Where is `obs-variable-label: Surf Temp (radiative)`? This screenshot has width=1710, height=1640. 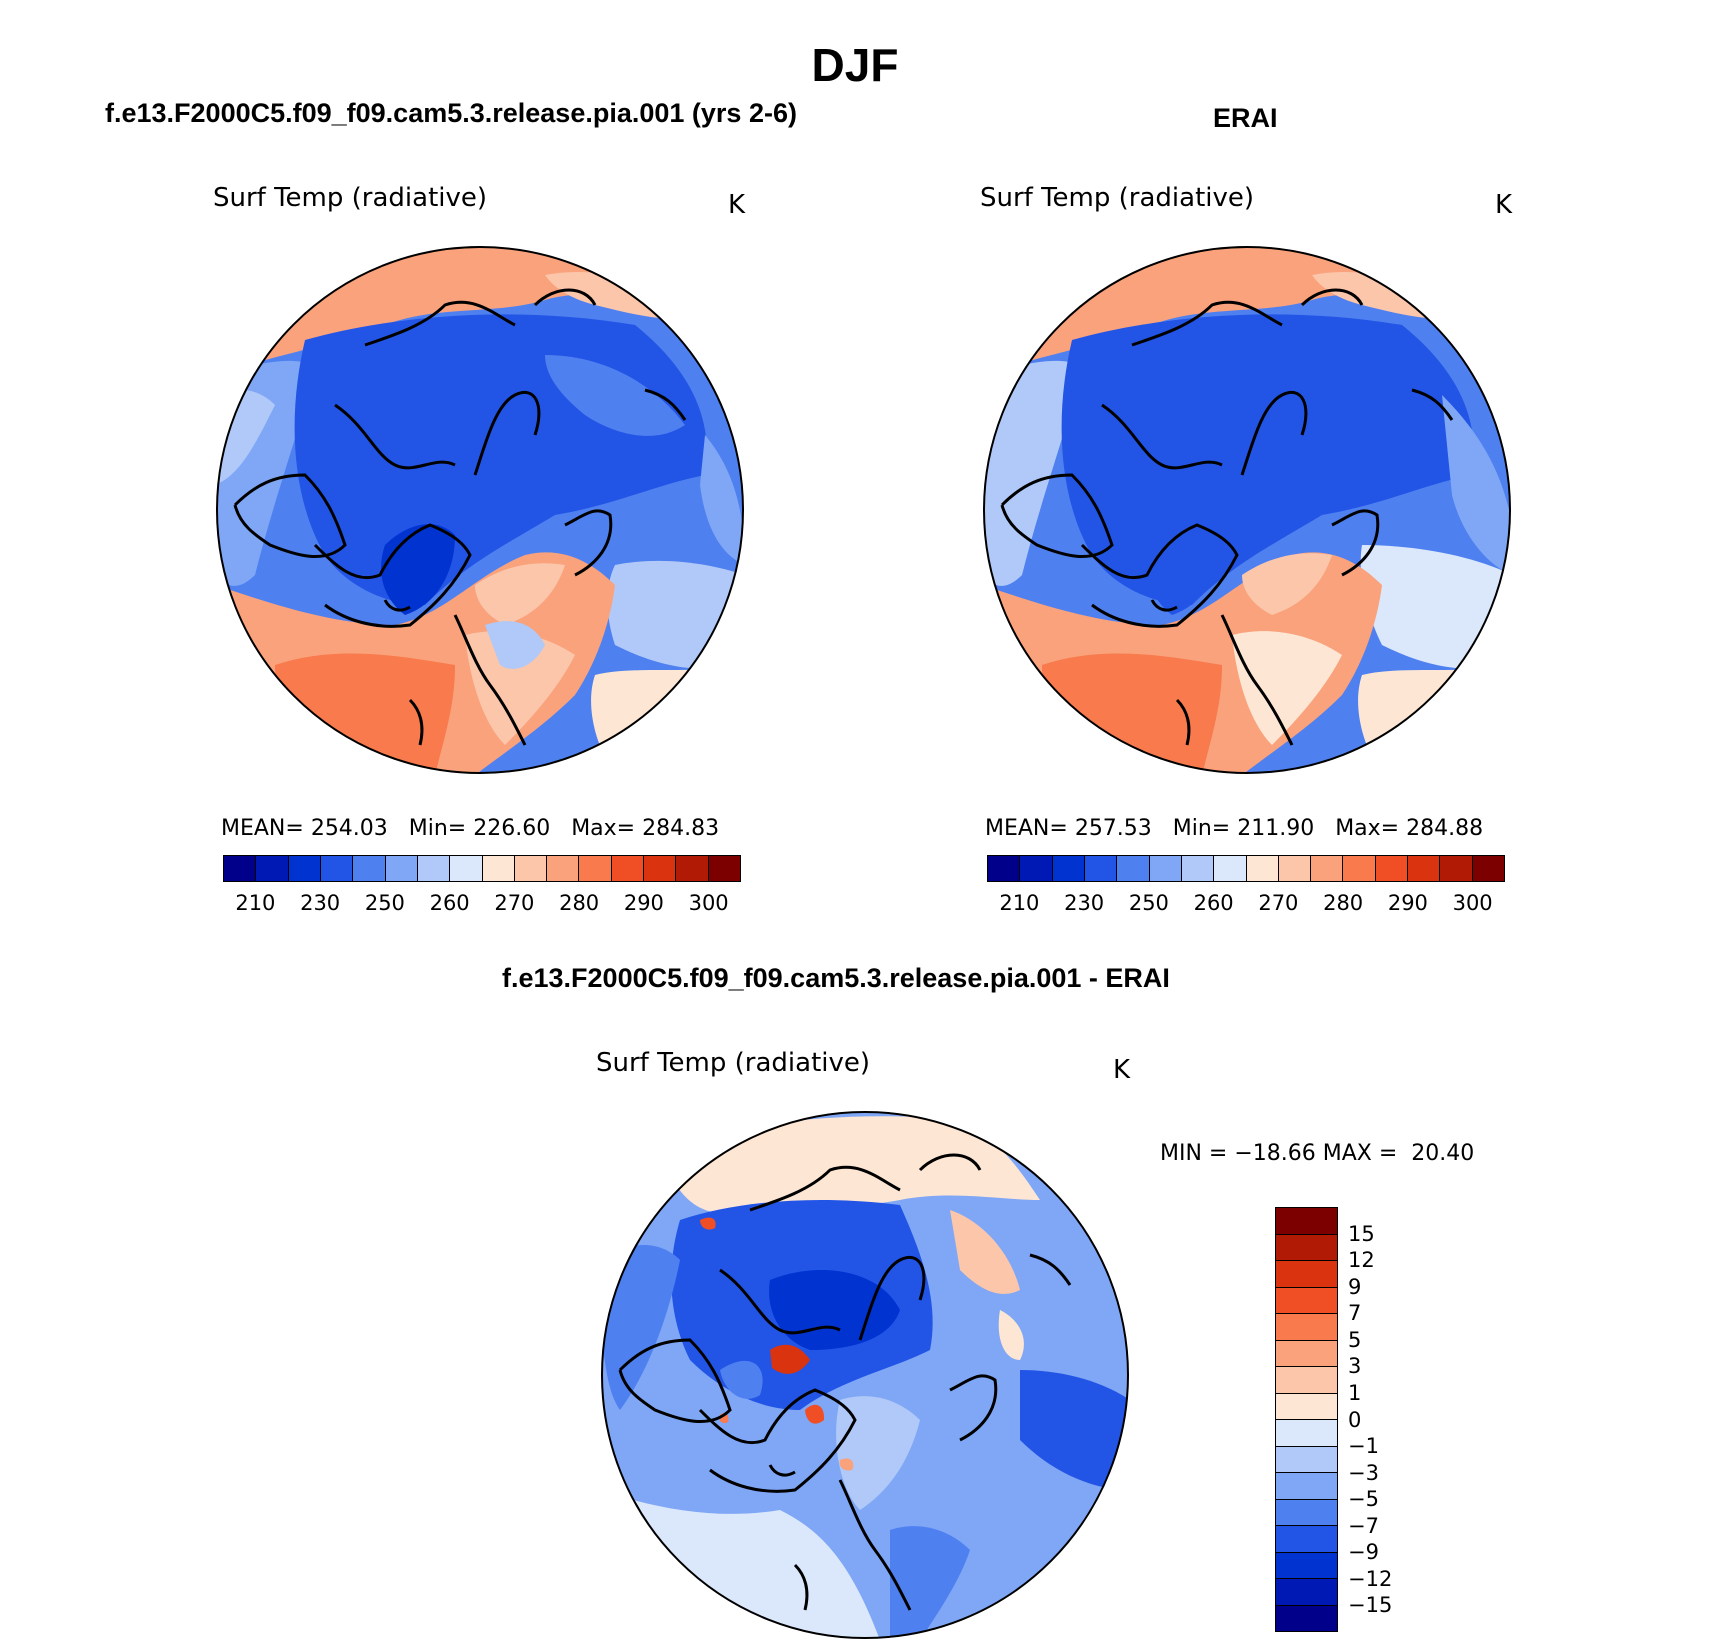 obs-variable-label: Surf Temp (radiative) is located at coordinates (1117, 198).